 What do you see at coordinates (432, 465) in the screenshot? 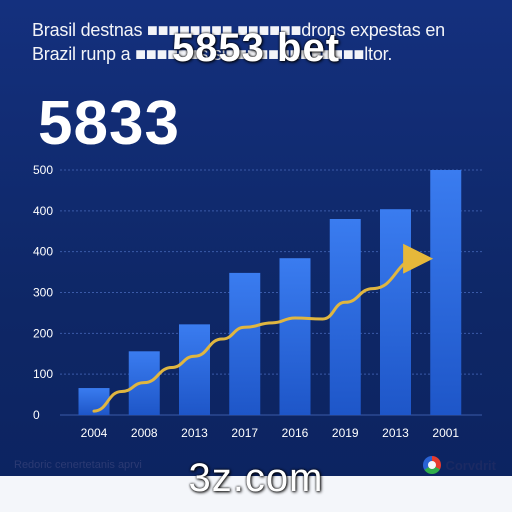
I see `colored-ring-icon` at bounding box center [432, 465].